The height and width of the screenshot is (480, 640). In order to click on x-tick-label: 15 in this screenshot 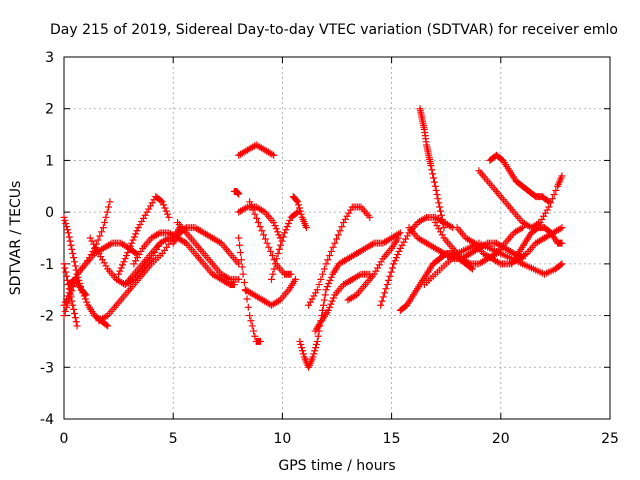, I will do `click(392, 439)`.